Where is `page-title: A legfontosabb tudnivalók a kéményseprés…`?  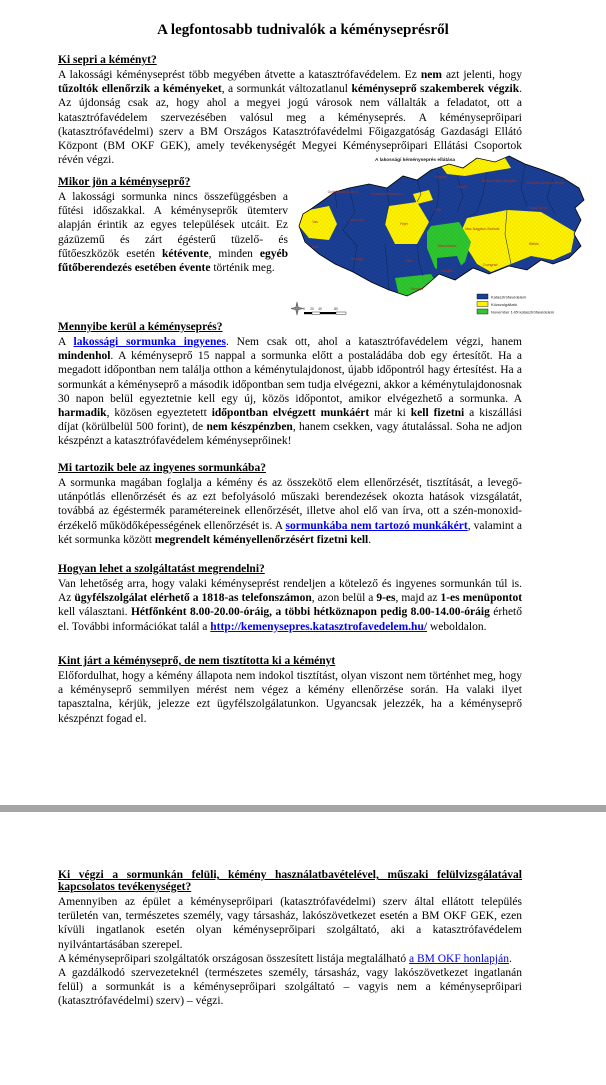 page-title: A legfontosabb tudnivalók a kéményseprés… is located at coordinates (303, 30).